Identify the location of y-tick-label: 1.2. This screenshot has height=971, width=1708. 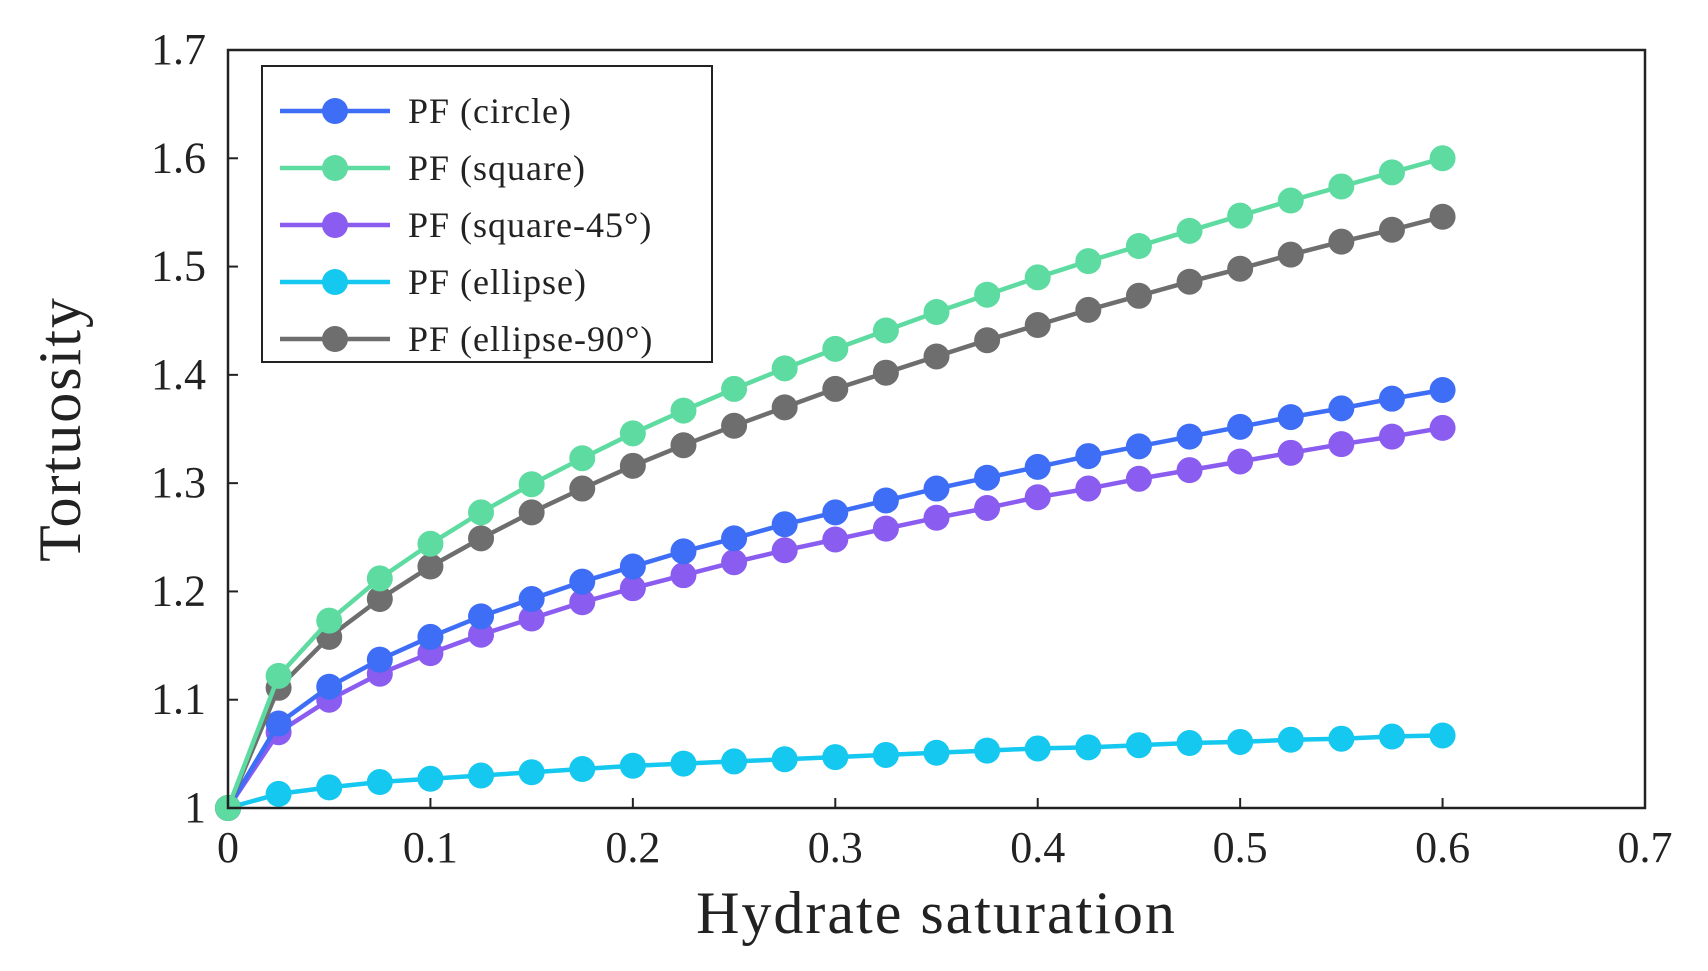
(178, 590).